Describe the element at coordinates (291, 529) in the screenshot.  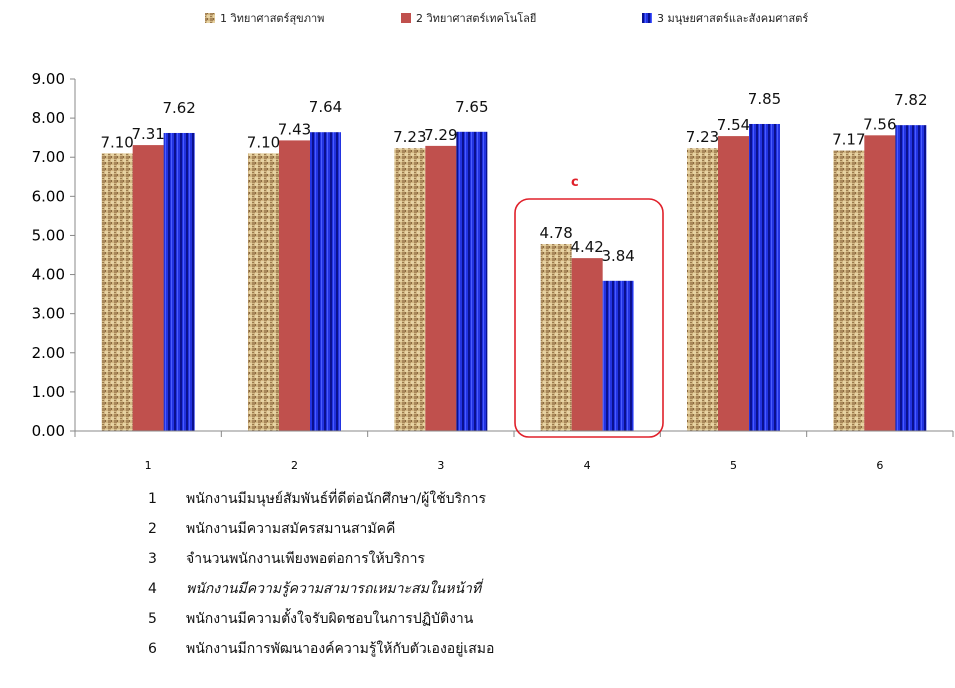
I see `note-text: พนักงานมีความสมัครสมานสามัคคี` at that location.